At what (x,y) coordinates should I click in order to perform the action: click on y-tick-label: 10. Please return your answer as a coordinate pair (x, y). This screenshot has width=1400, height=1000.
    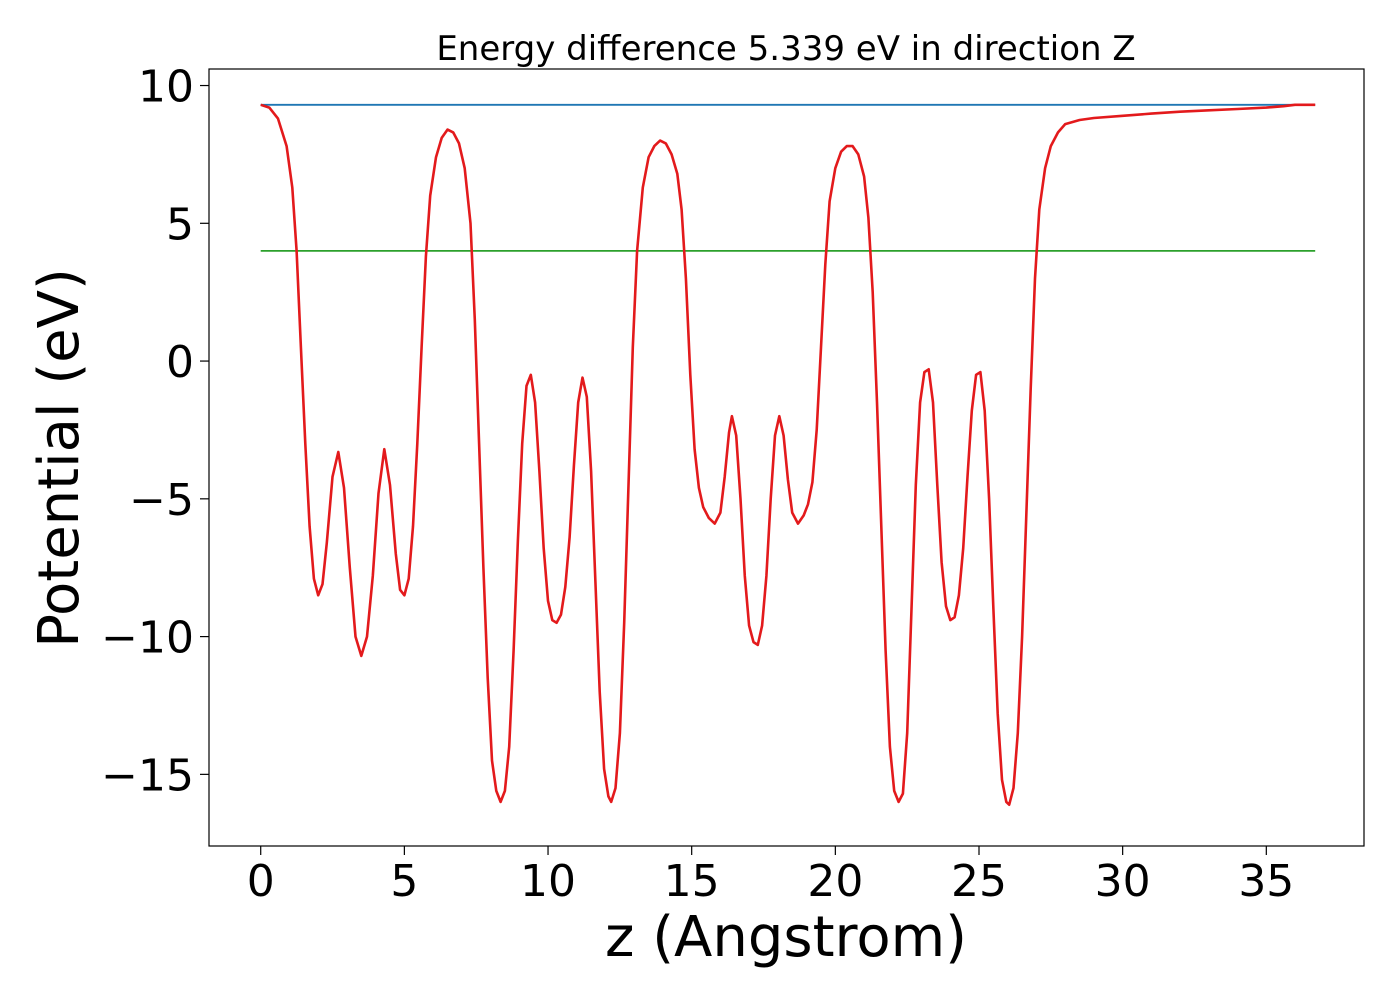
    Looking at the image, I should click on (166, 87).